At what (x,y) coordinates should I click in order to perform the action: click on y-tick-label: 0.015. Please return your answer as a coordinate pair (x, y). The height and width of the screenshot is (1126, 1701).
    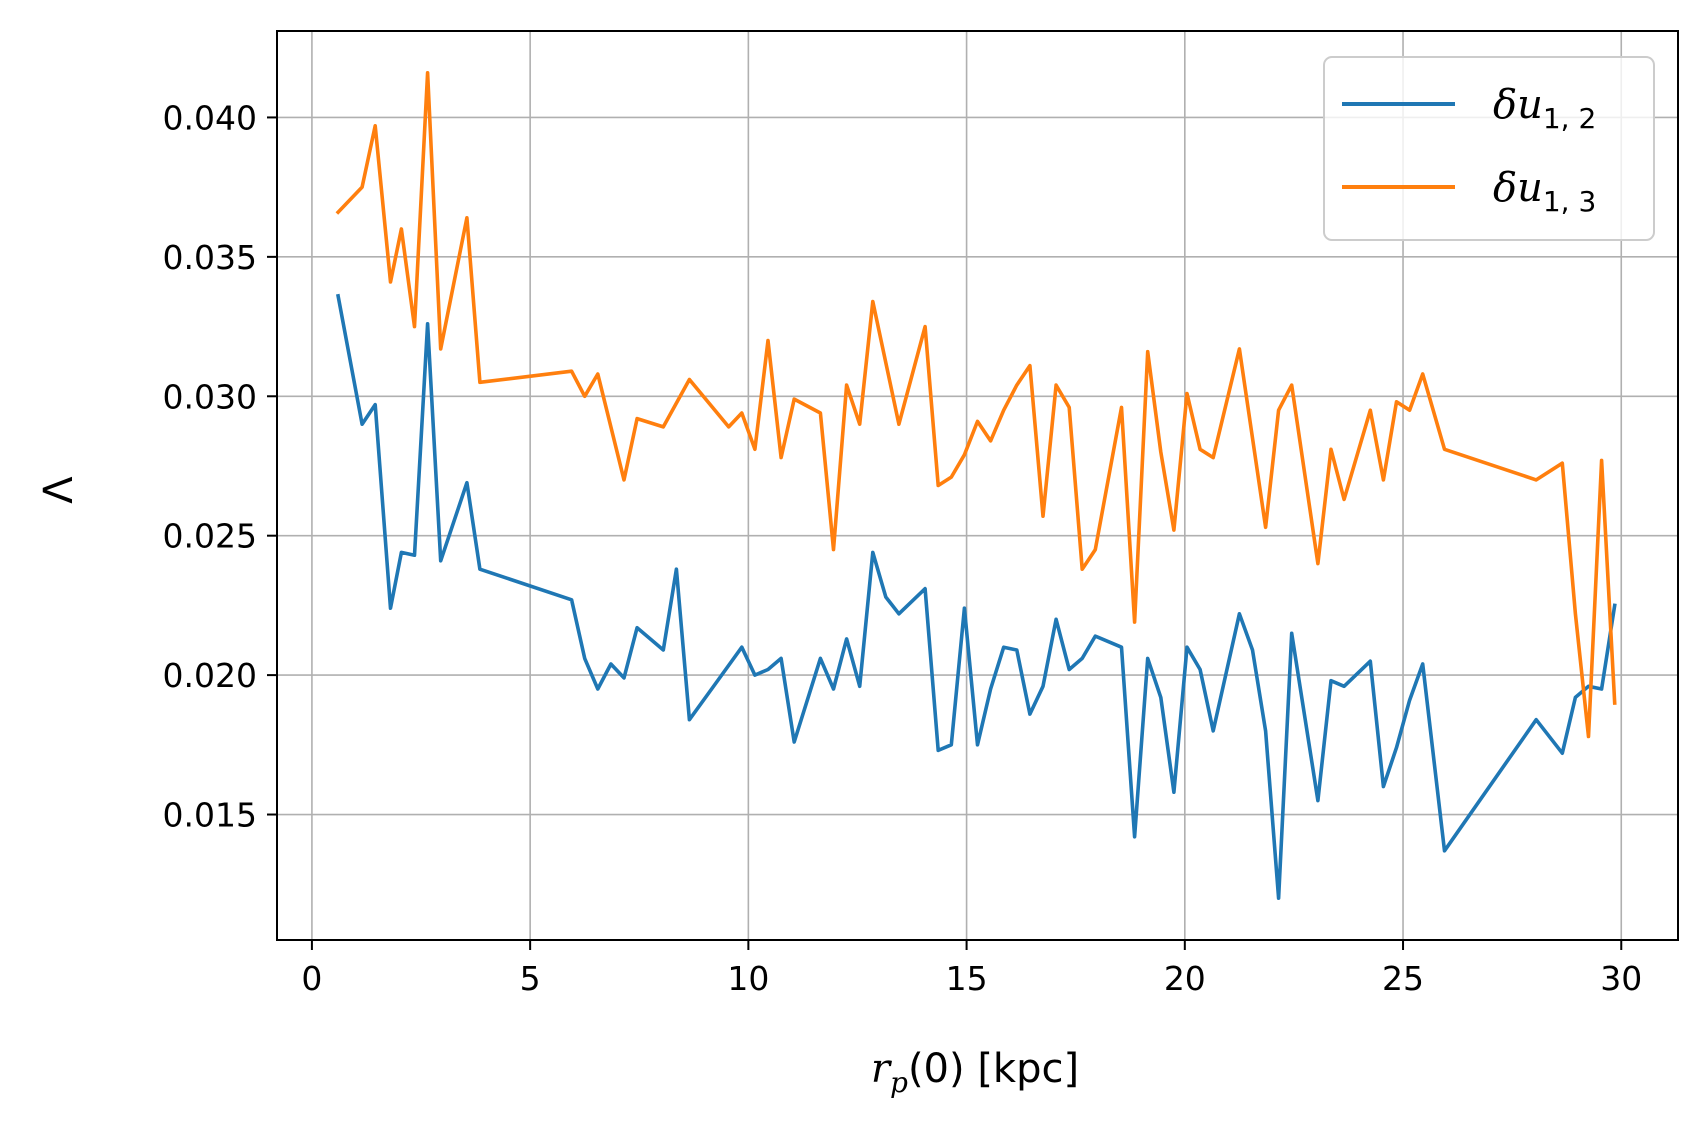
    Looking at the image, I should click on (210, 815).